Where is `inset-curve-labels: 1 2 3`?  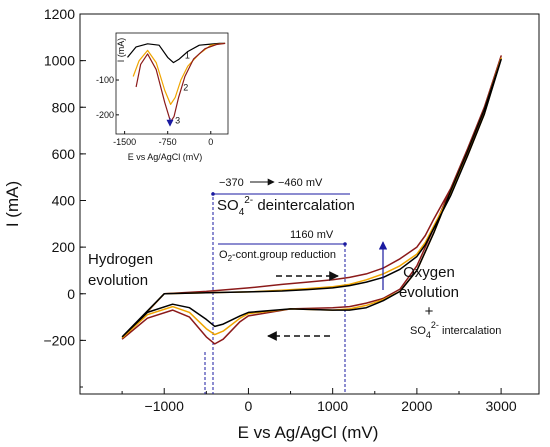
inset-curve-labels: 1 2 3 is located at coordinates (182, 87).